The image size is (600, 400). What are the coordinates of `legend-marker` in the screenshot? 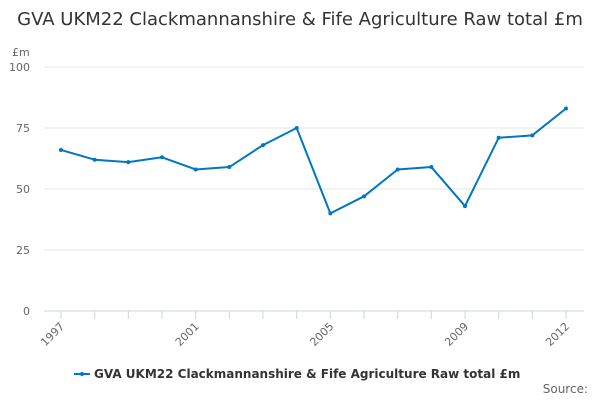 It's located at (82, 374).